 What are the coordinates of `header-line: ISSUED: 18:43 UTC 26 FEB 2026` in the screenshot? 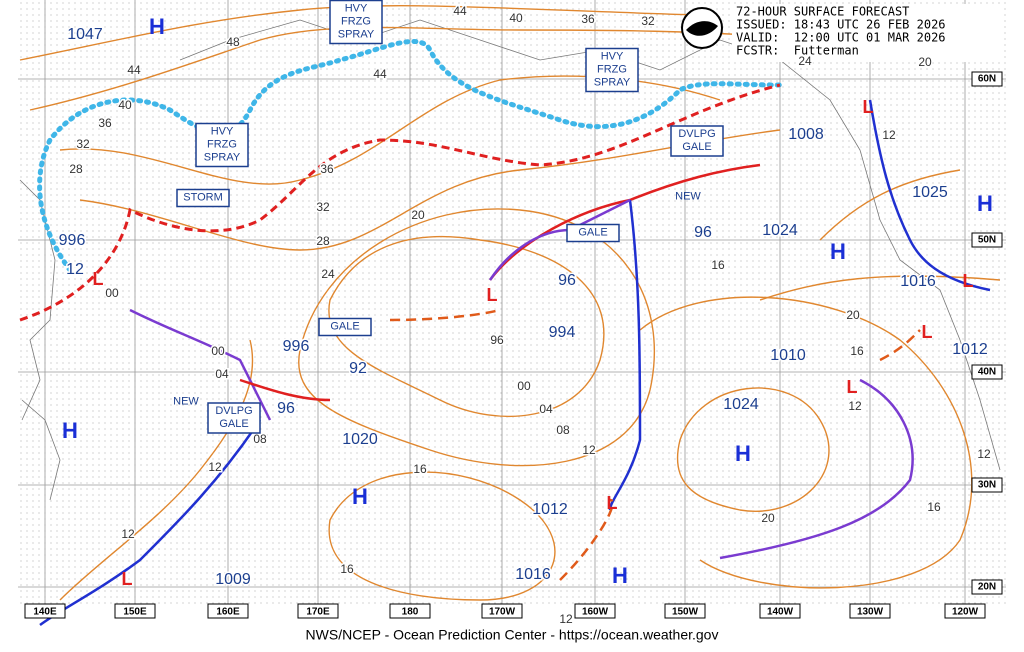 It's located at (841, 25).